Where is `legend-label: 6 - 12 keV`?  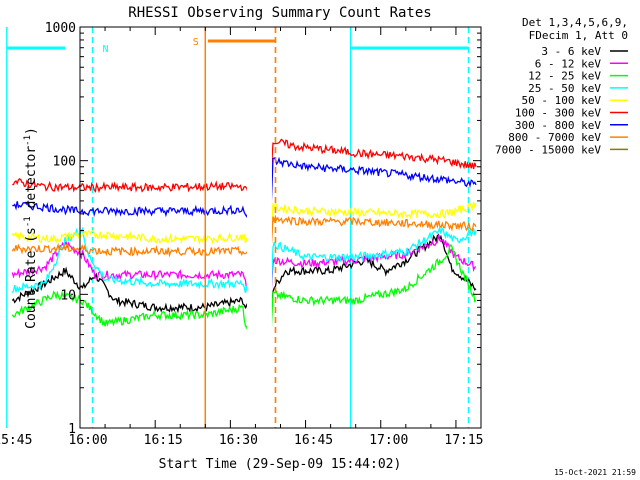 legend-label: 6 - 12 keV is located at coordinates (568, 63).